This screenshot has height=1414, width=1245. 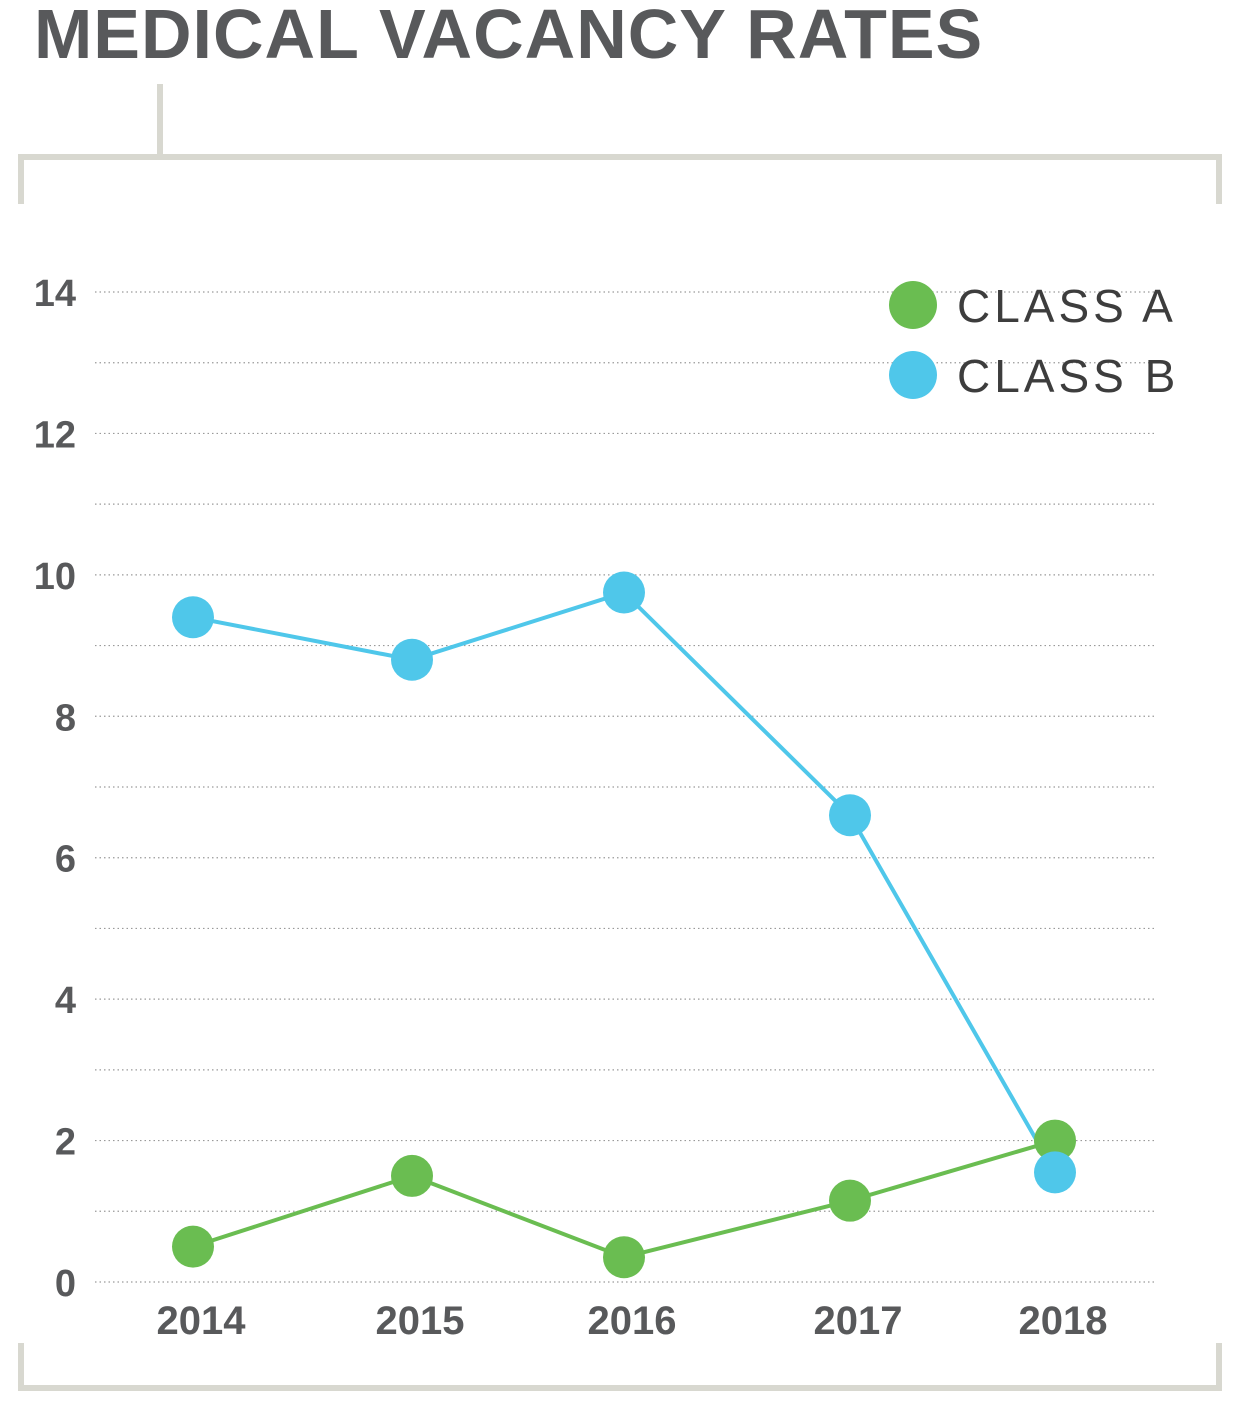 I want to click on x-tick-label: 2018, so click(x=1063, y=1321).